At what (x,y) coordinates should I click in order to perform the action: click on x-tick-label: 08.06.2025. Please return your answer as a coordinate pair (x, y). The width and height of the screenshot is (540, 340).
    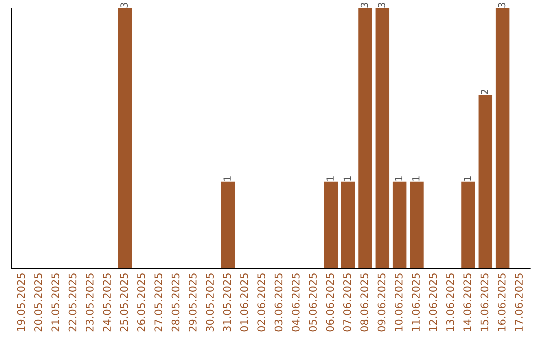
    Looking at the image, I should click on (364, 303).